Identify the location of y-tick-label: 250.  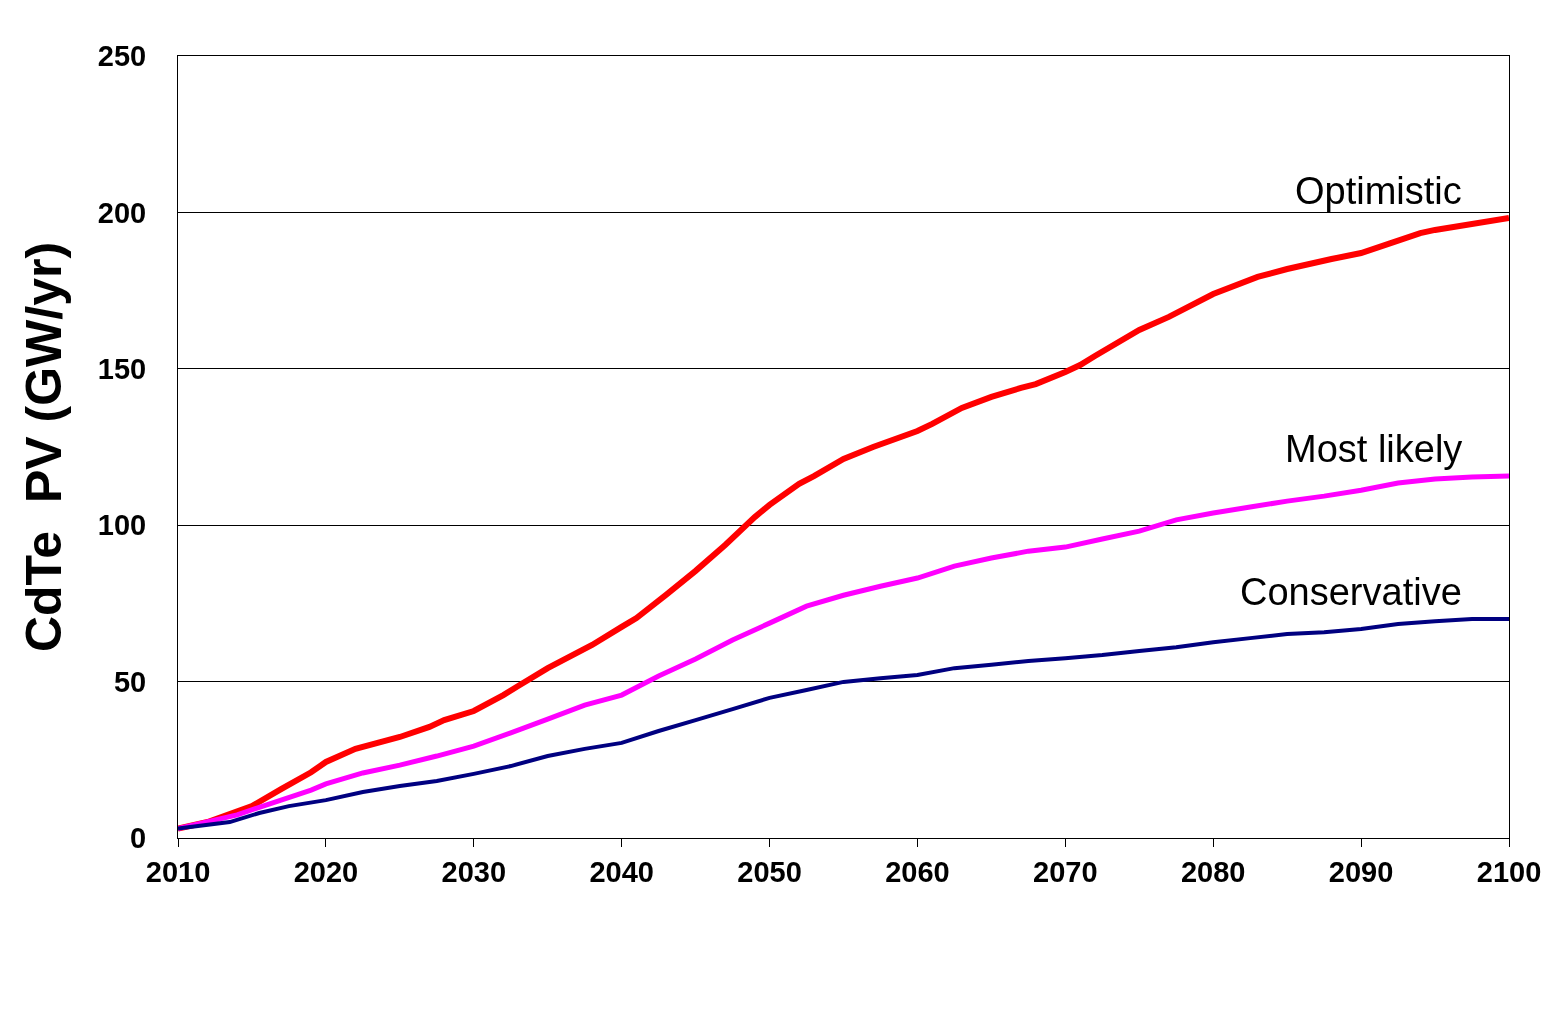
(122, 56).